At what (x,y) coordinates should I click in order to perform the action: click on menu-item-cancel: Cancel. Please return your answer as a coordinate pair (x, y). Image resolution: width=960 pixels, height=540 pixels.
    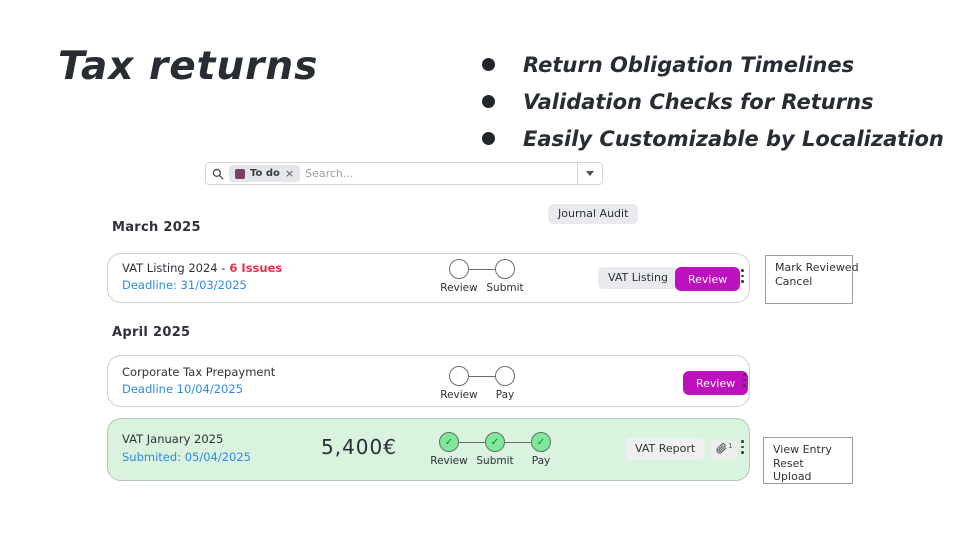
    Looking at the image, I should click on (794, 281).